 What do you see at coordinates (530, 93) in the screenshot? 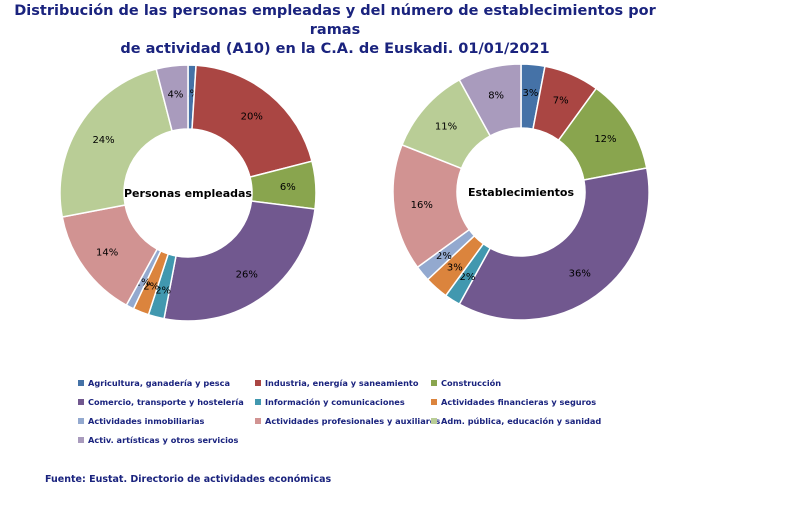
I see `slice-label-2-1: 3%` at bounding box center [530, 93].